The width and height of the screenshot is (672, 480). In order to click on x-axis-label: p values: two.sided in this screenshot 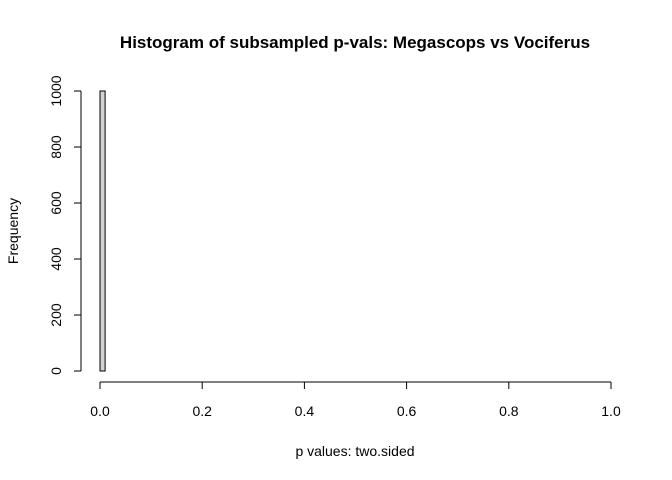, I will do `click(354, 451)`.